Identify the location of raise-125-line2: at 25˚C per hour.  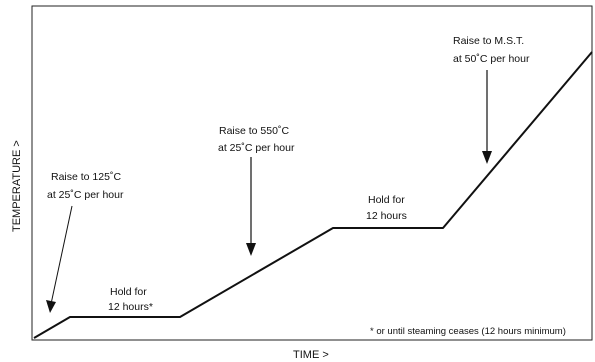
(85, 195).